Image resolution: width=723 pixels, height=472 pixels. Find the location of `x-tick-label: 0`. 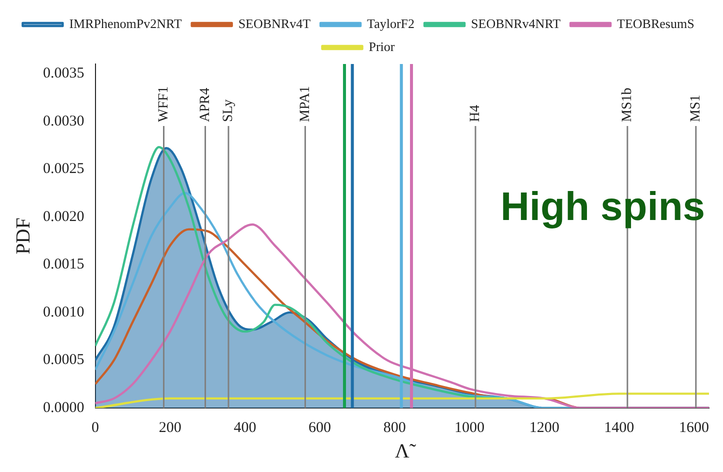

x-tick-label: 0 is located at coordinates (95, 428).